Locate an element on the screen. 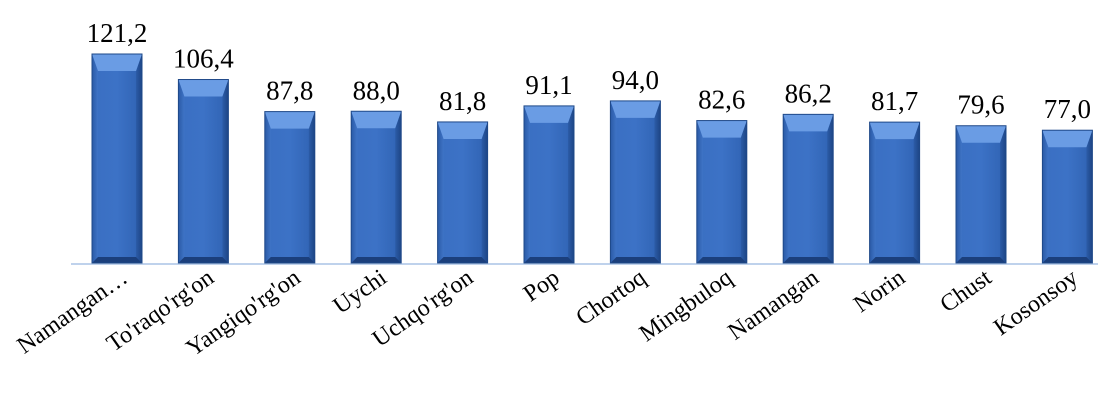 The height and width of the screenshot is (418, 1102). x-tick-label: Mingbuloq is located at coordinates (686, 306).